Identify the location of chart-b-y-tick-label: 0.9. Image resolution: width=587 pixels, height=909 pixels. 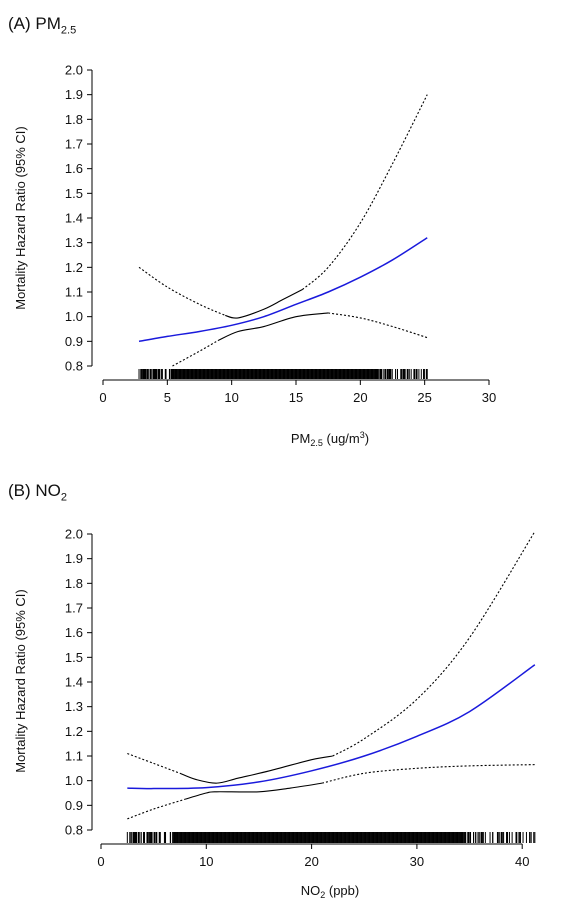
(74, 805).